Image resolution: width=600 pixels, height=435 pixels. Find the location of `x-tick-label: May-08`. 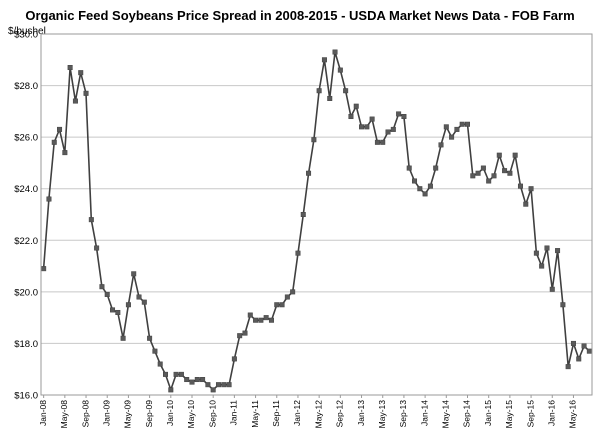

x-tick-label: May-08 is located at coordinates (64, 414).